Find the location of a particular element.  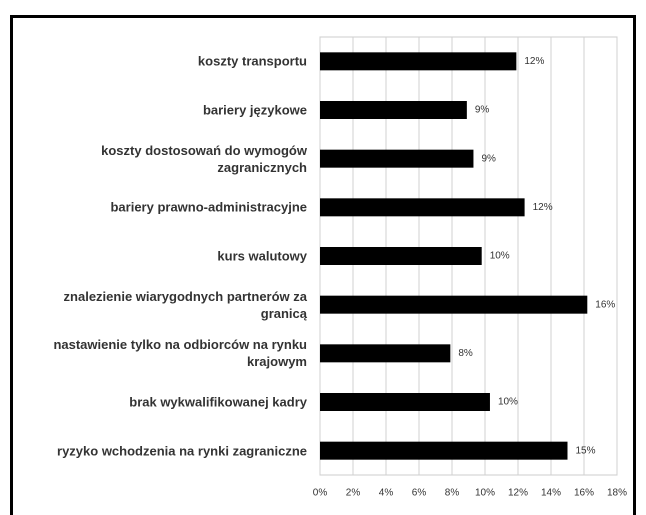

x-tick-label: 0% is located at coordinates (320, 493).